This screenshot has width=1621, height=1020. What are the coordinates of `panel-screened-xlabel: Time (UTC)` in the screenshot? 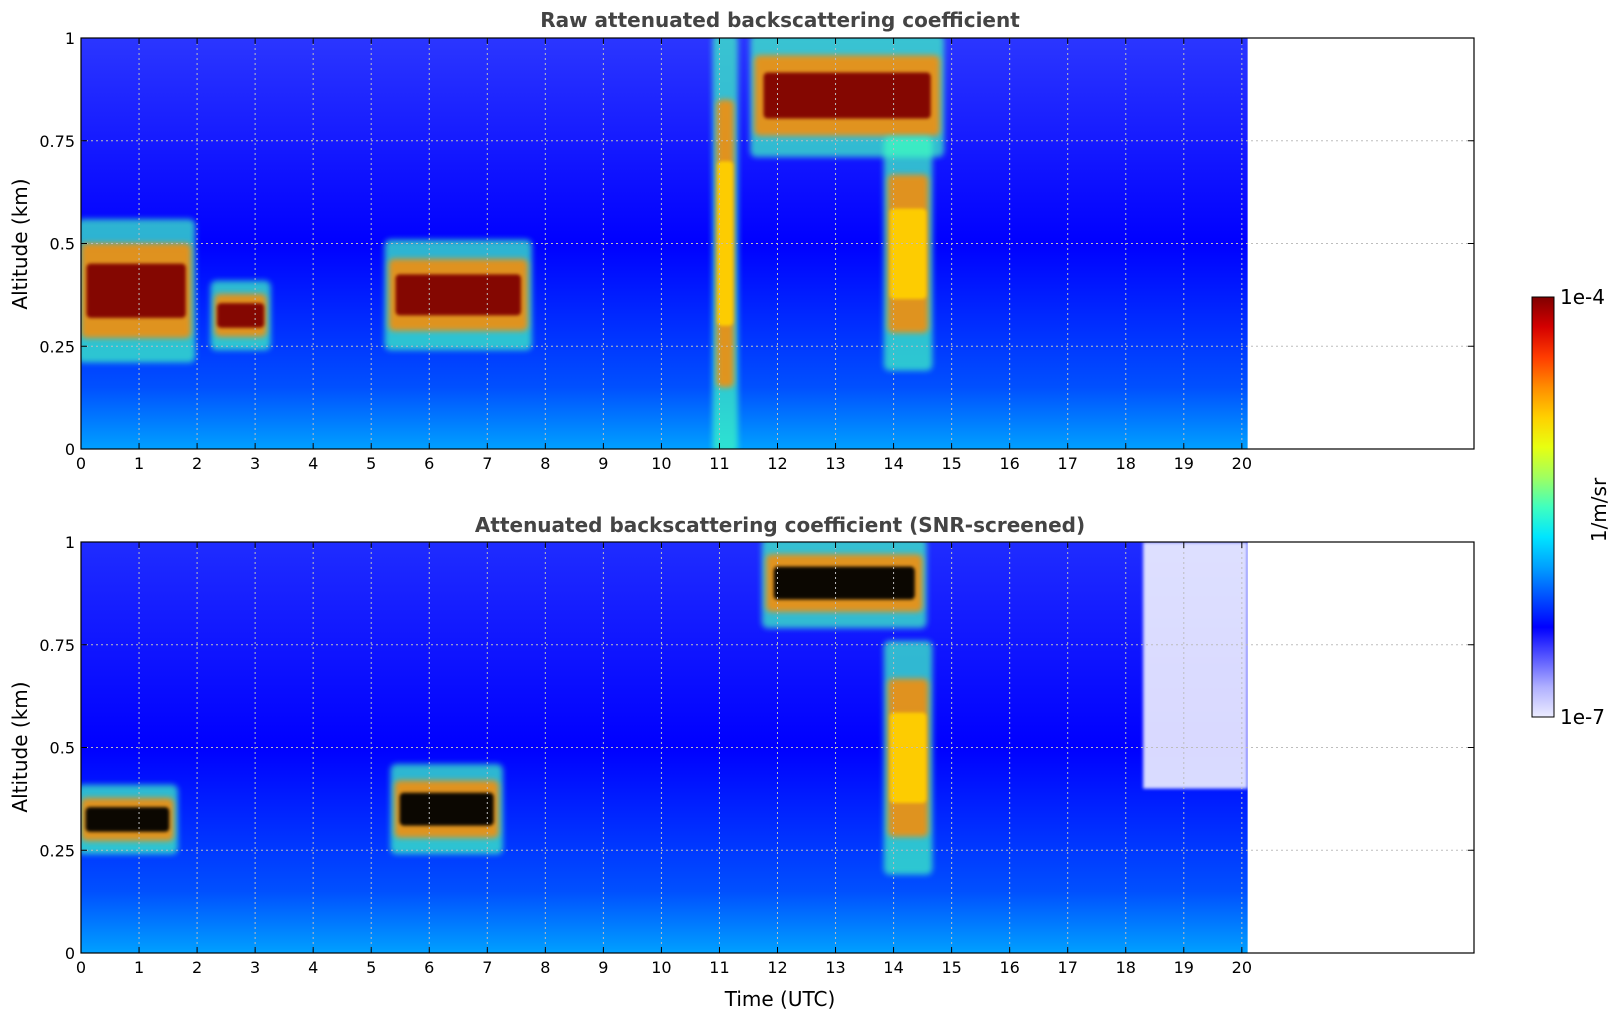 It's located at (780, 999).